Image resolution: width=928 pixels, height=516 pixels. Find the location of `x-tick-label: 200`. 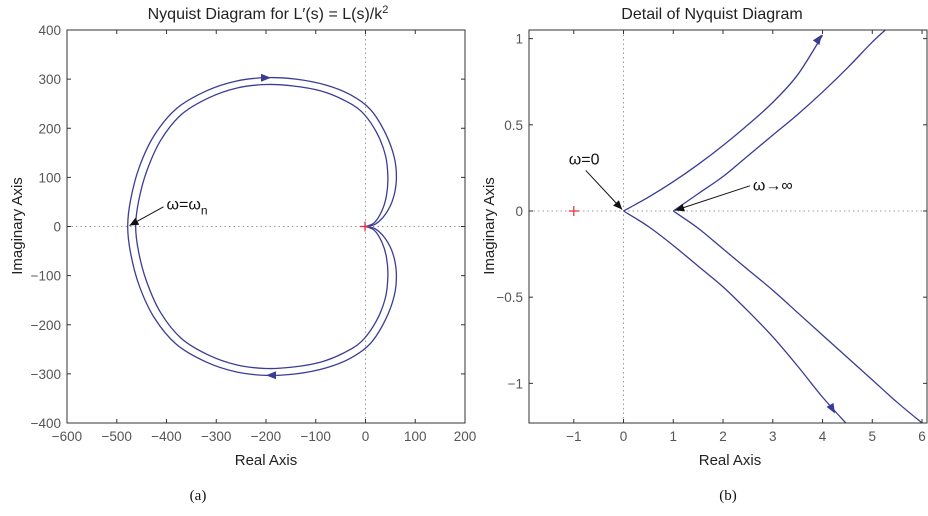

x-tick-label: 200 is located at coordinates (465, 436).